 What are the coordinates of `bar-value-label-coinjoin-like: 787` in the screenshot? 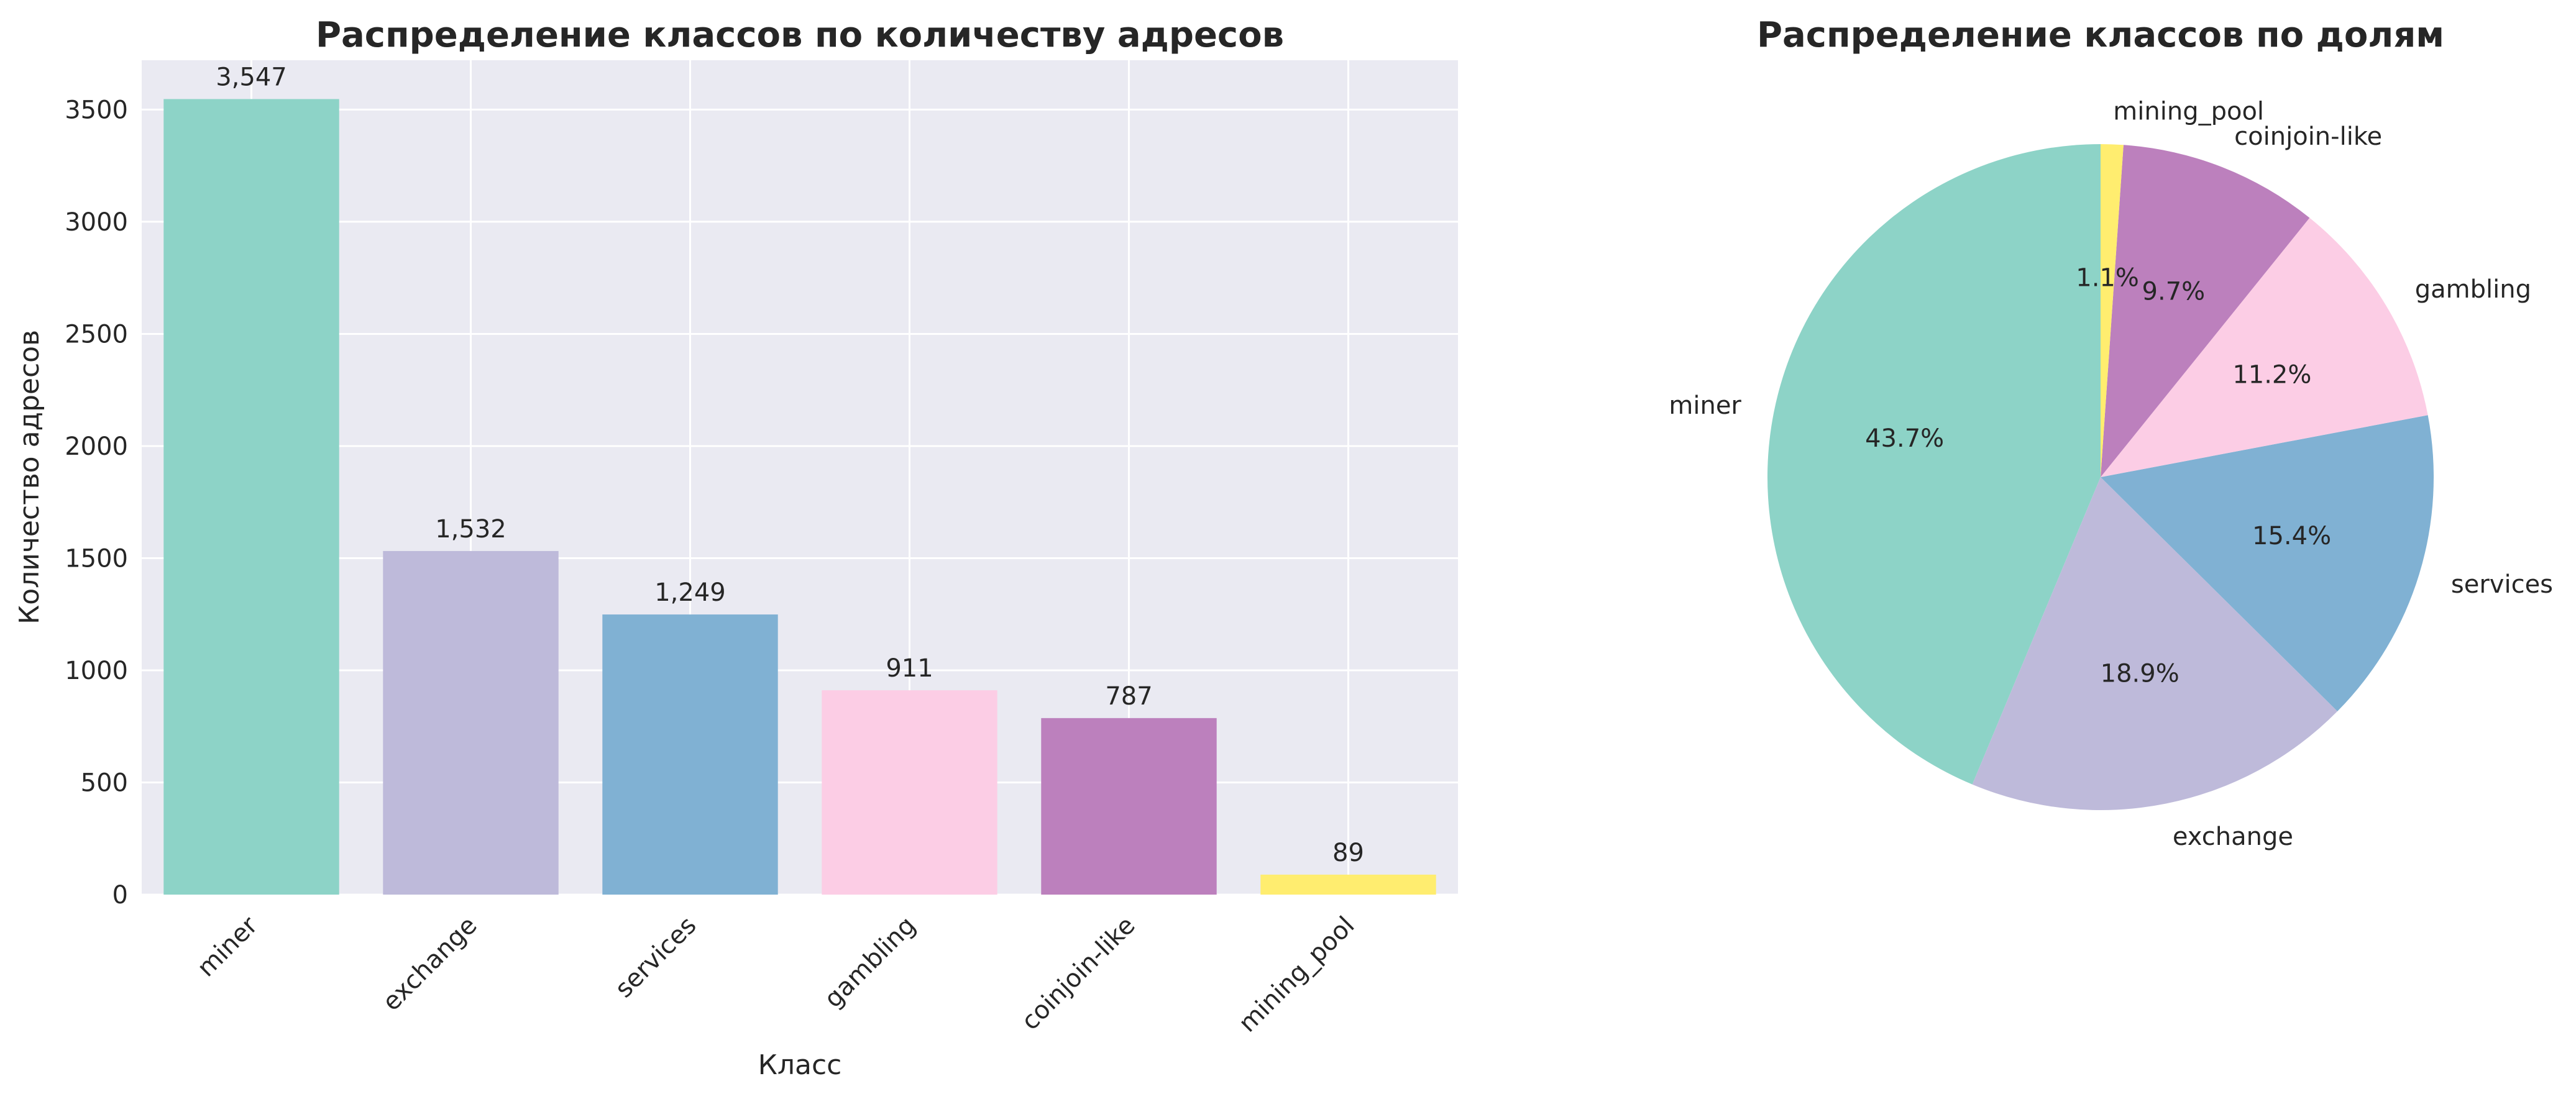 It's located at (1128, 696).